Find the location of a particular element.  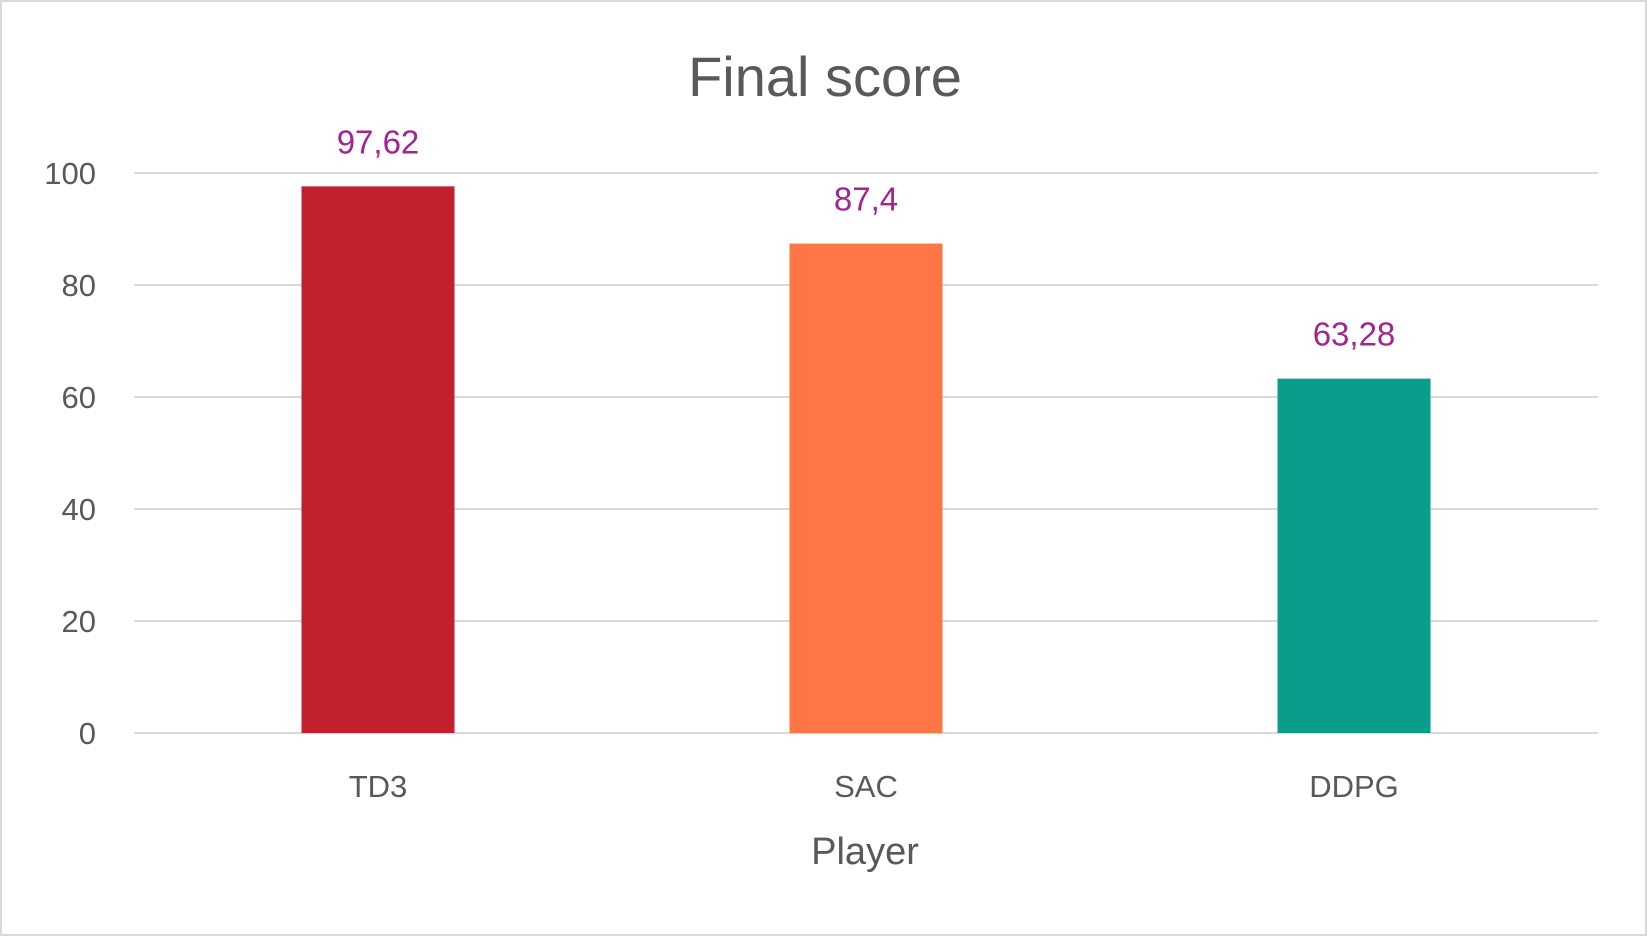

y-tick-label: 60 is located at coordinates (79, 397).